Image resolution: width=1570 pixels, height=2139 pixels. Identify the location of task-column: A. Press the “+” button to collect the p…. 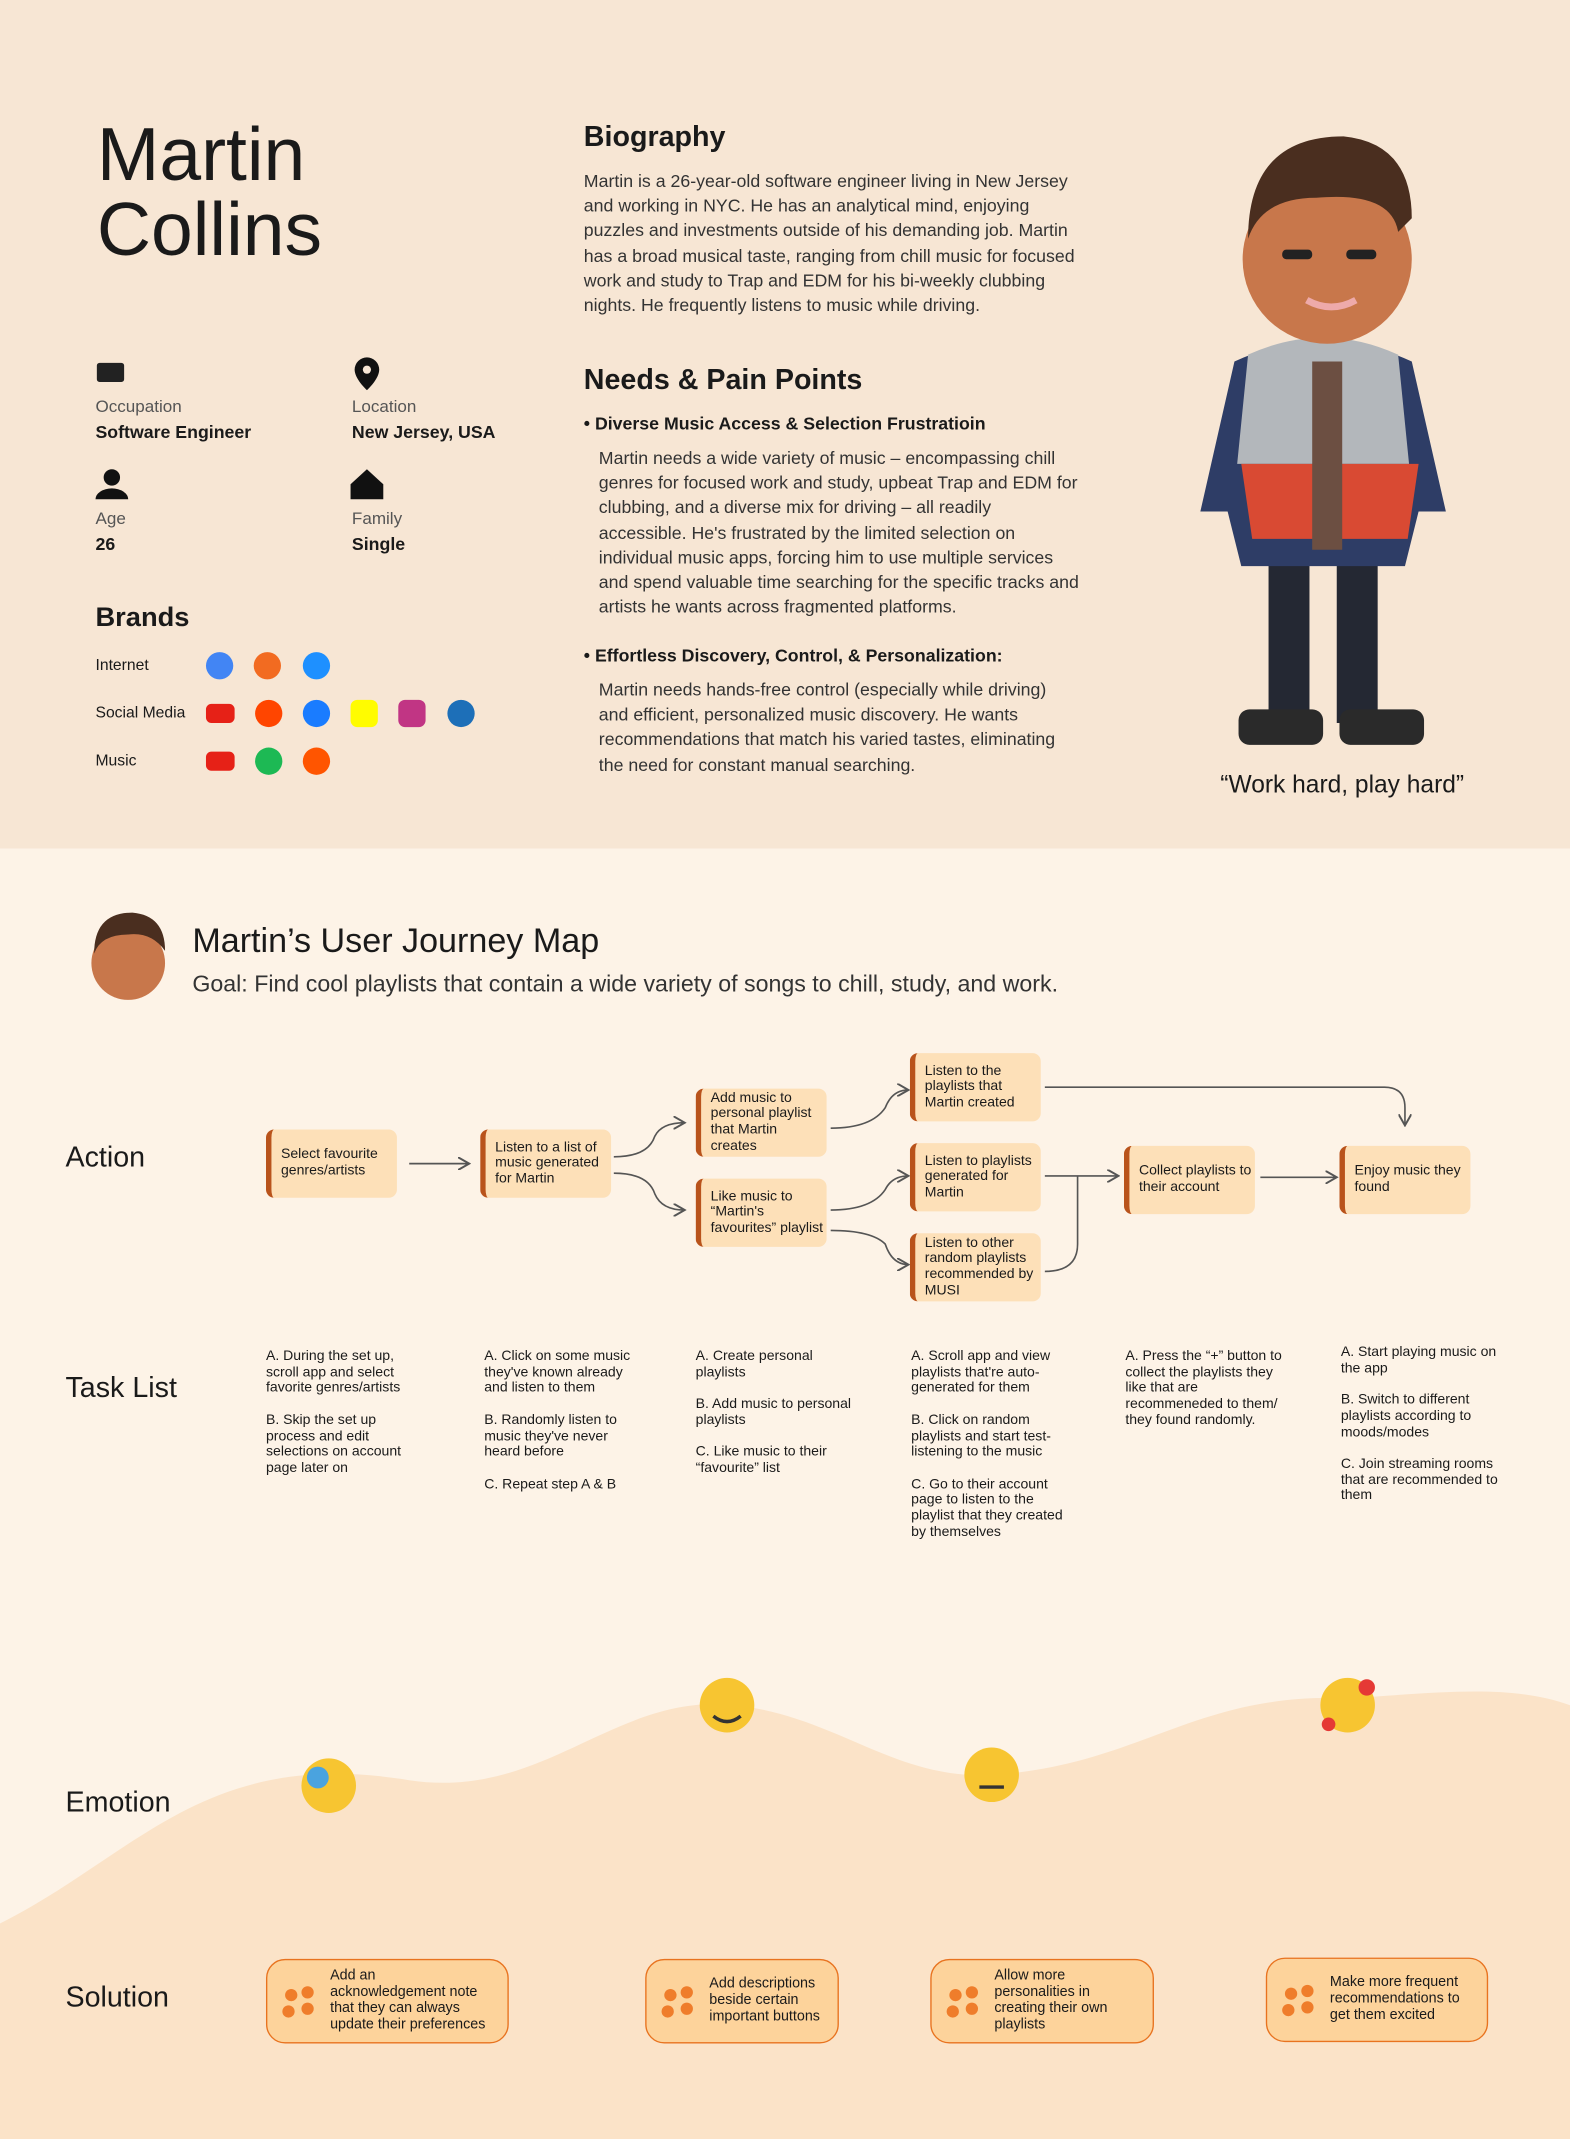
(1205, 1397).